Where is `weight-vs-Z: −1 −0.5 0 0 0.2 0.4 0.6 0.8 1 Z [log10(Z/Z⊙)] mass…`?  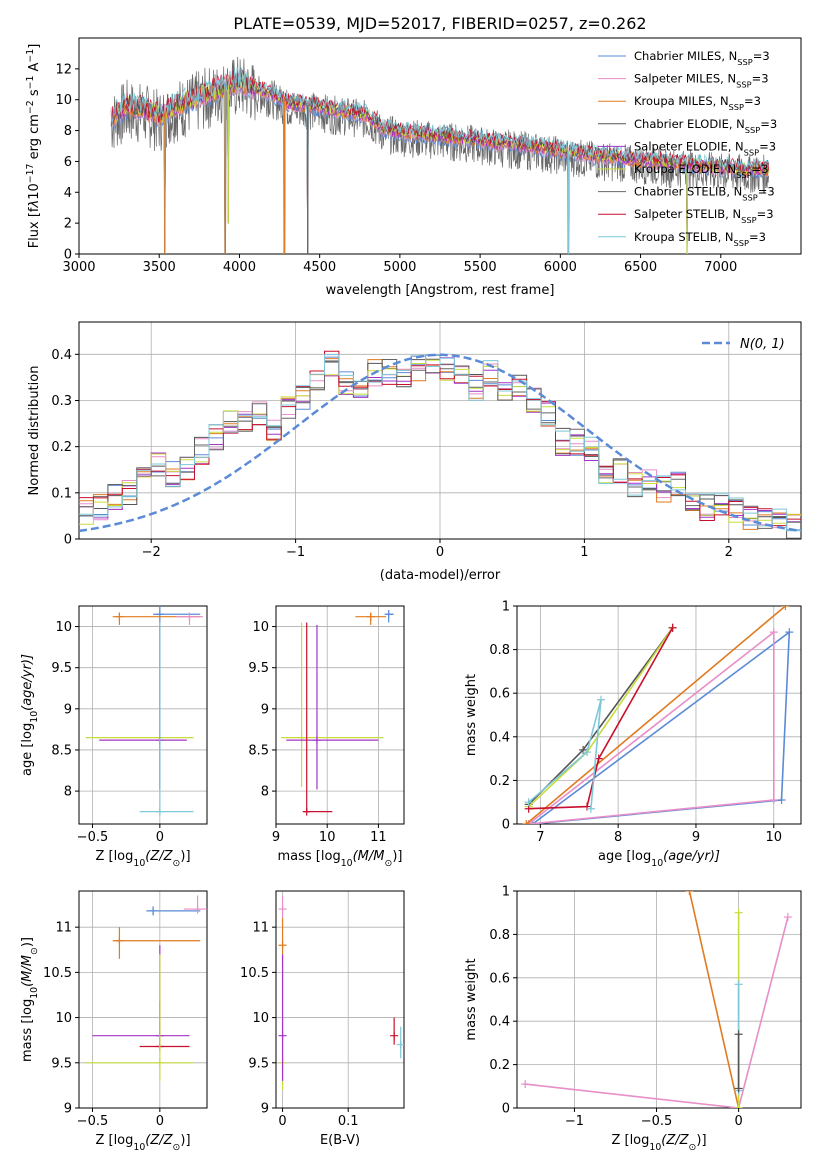 weight-vs-Z: −1 −0.5 0 0 0.2 0.4 0.6 0.8 1 Z [log10(Z/Z⊙)] mass… is located at coordinates (633, 1019).